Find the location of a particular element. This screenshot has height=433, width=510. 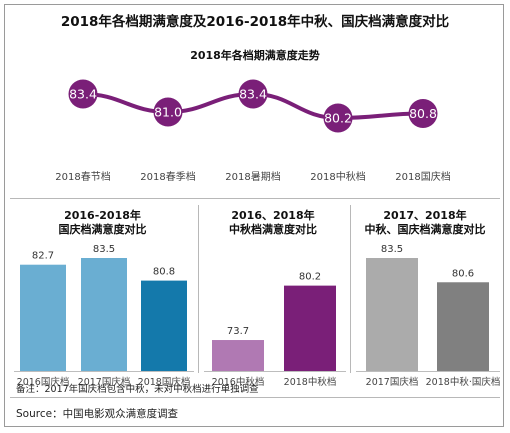

panel3-x-tick-1: 2017国庆档 is located at coordinates (392, 382).